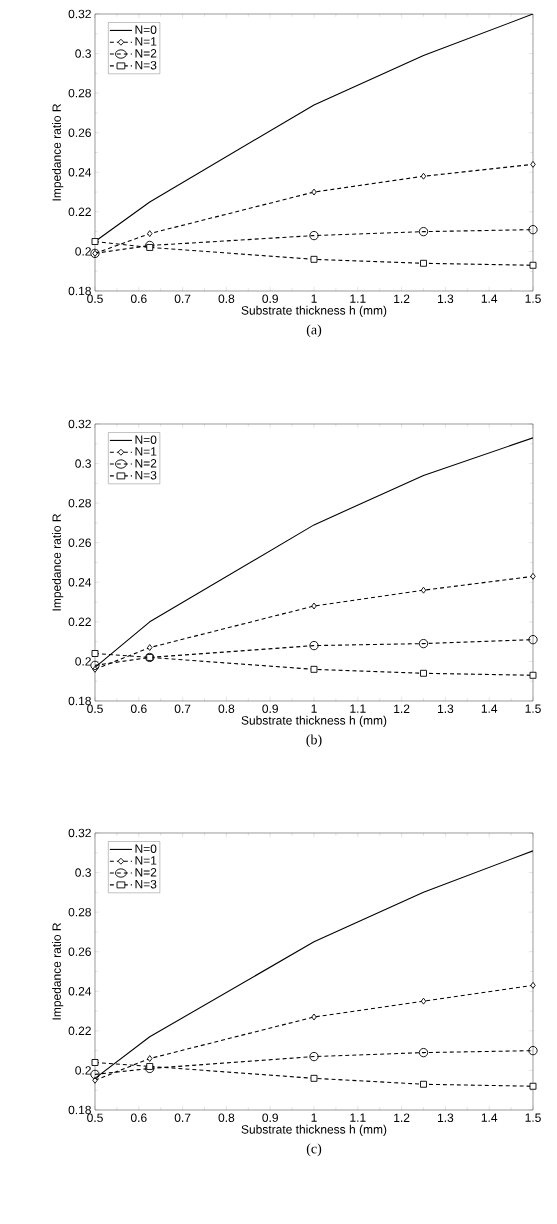 The image size is (557, 1224). What do you see at coordinates (314, 331) in the screenshot?
I see `text: (a)` at bounding box center [314, 331].